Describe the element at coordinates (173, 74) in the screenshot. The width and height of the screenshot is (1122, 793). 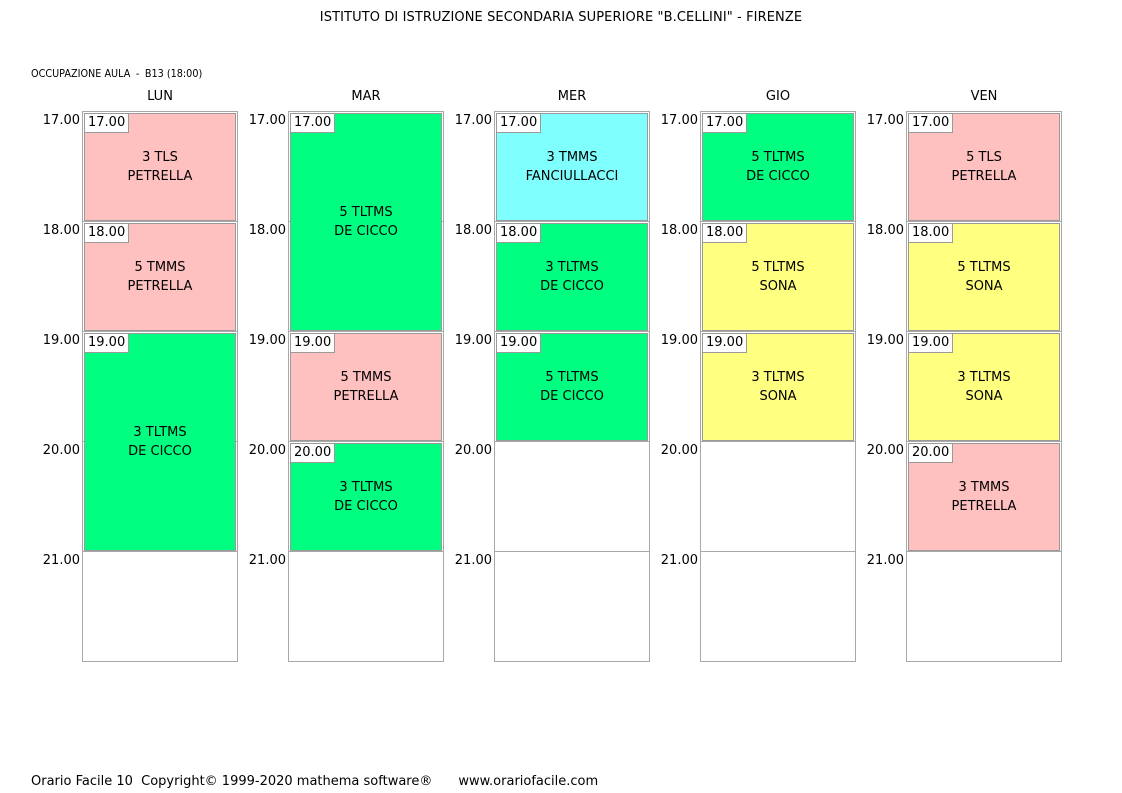
I see `room-label: B13 (18:00)` at that location.